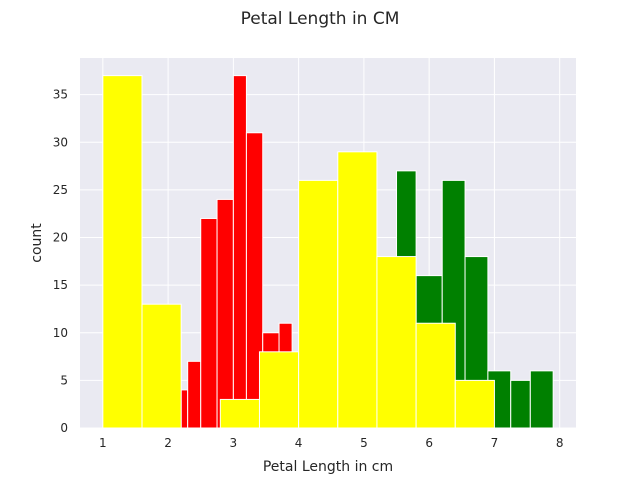  Describe the element at coordinates (60, 285) in the screenshot. I see `y-tick-label: 15` at that location.